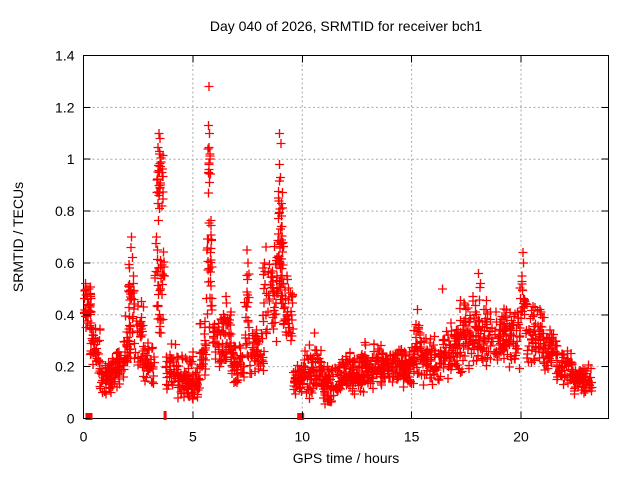  Describe the element at coordinates (65, 263) in the screenshot. I see `y-tick-label: 0.6` at that location.